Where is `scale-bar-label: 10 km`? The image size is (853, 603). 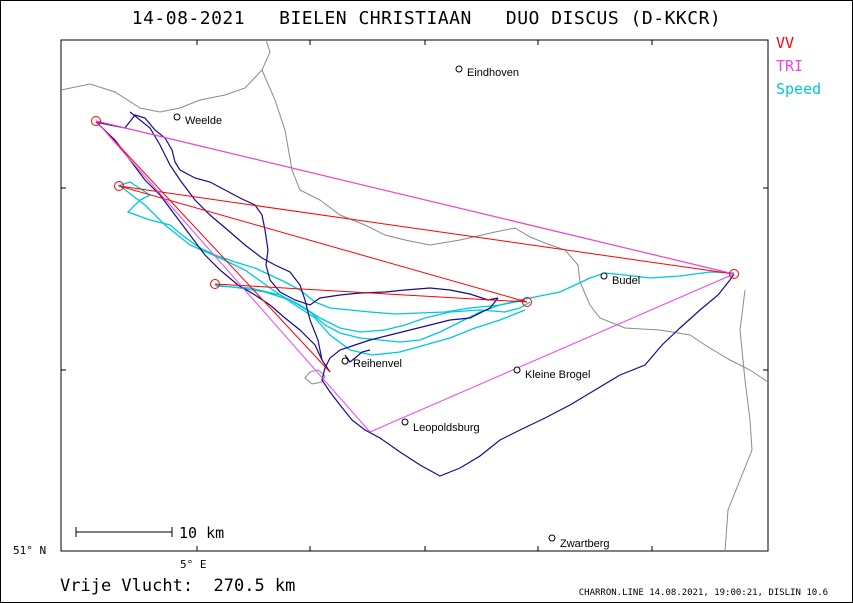 scale-bar-label: 10 km is located at coordinates (201, 533).